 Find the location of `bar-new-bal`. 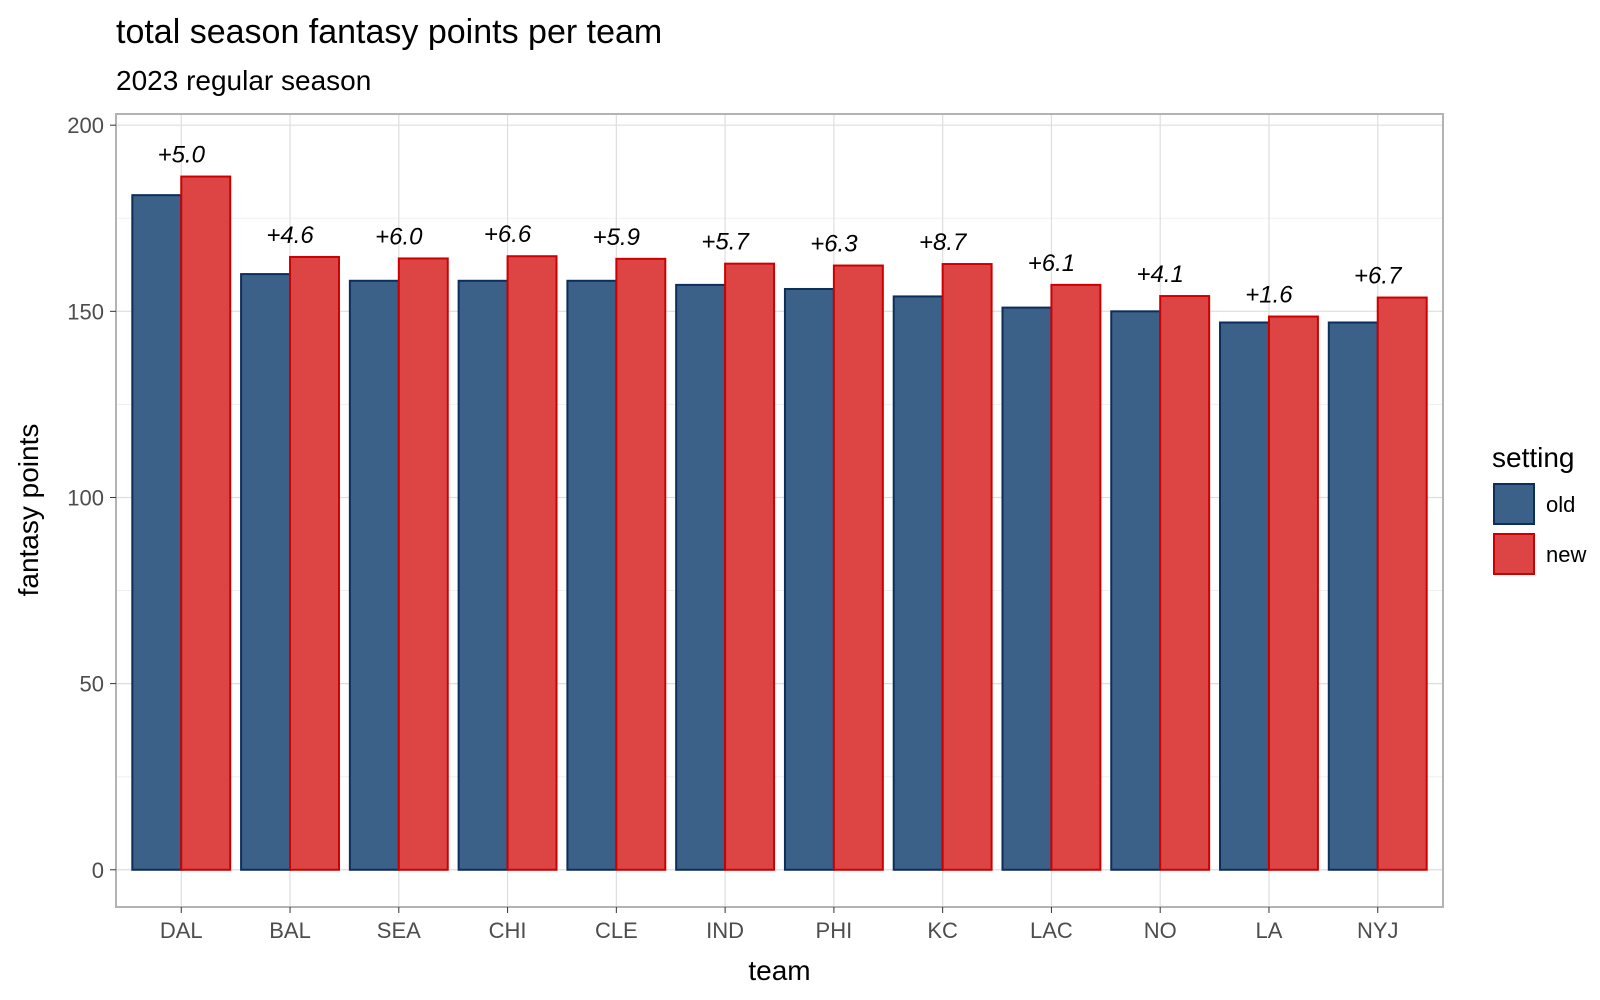

bar-new-bal is located at coordinates (314, 563).